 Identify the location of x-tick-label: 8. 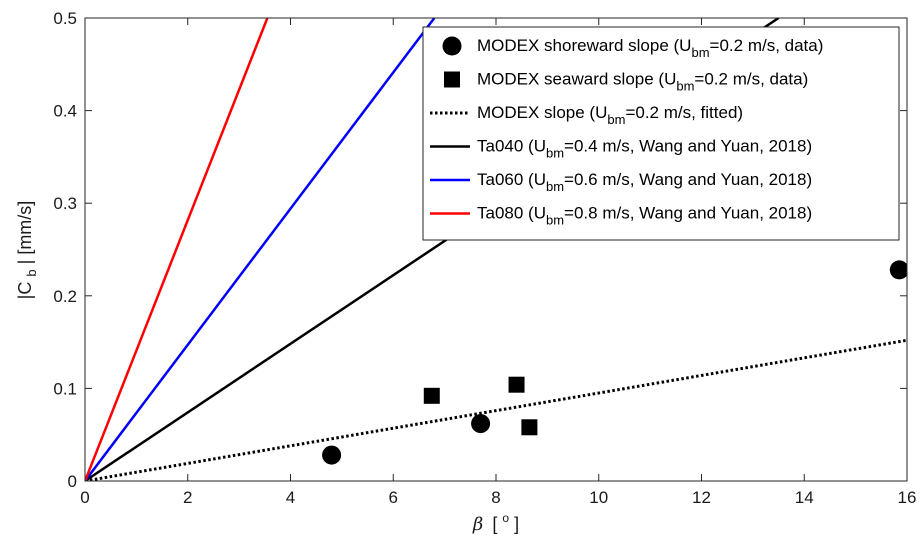
(495, 497).